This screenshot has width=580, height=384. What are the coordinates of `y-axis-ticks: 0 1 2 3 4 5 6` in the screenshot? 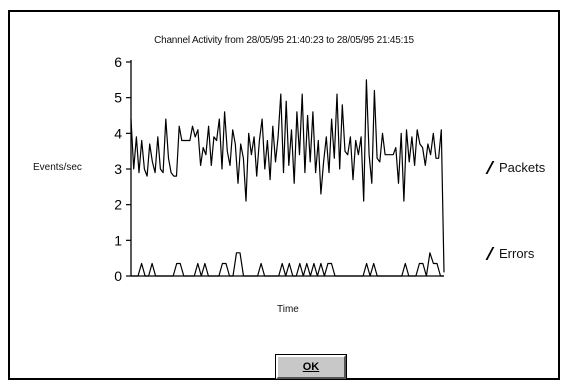 It's located at (122, 169).